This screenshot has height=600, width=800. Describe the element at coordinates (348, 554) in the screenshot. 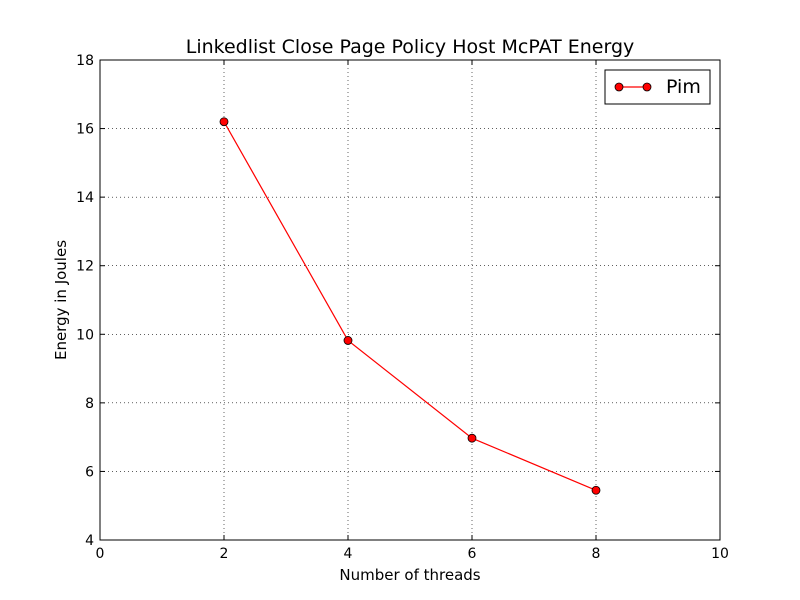

I see `x-tick-label: 4` at that location.